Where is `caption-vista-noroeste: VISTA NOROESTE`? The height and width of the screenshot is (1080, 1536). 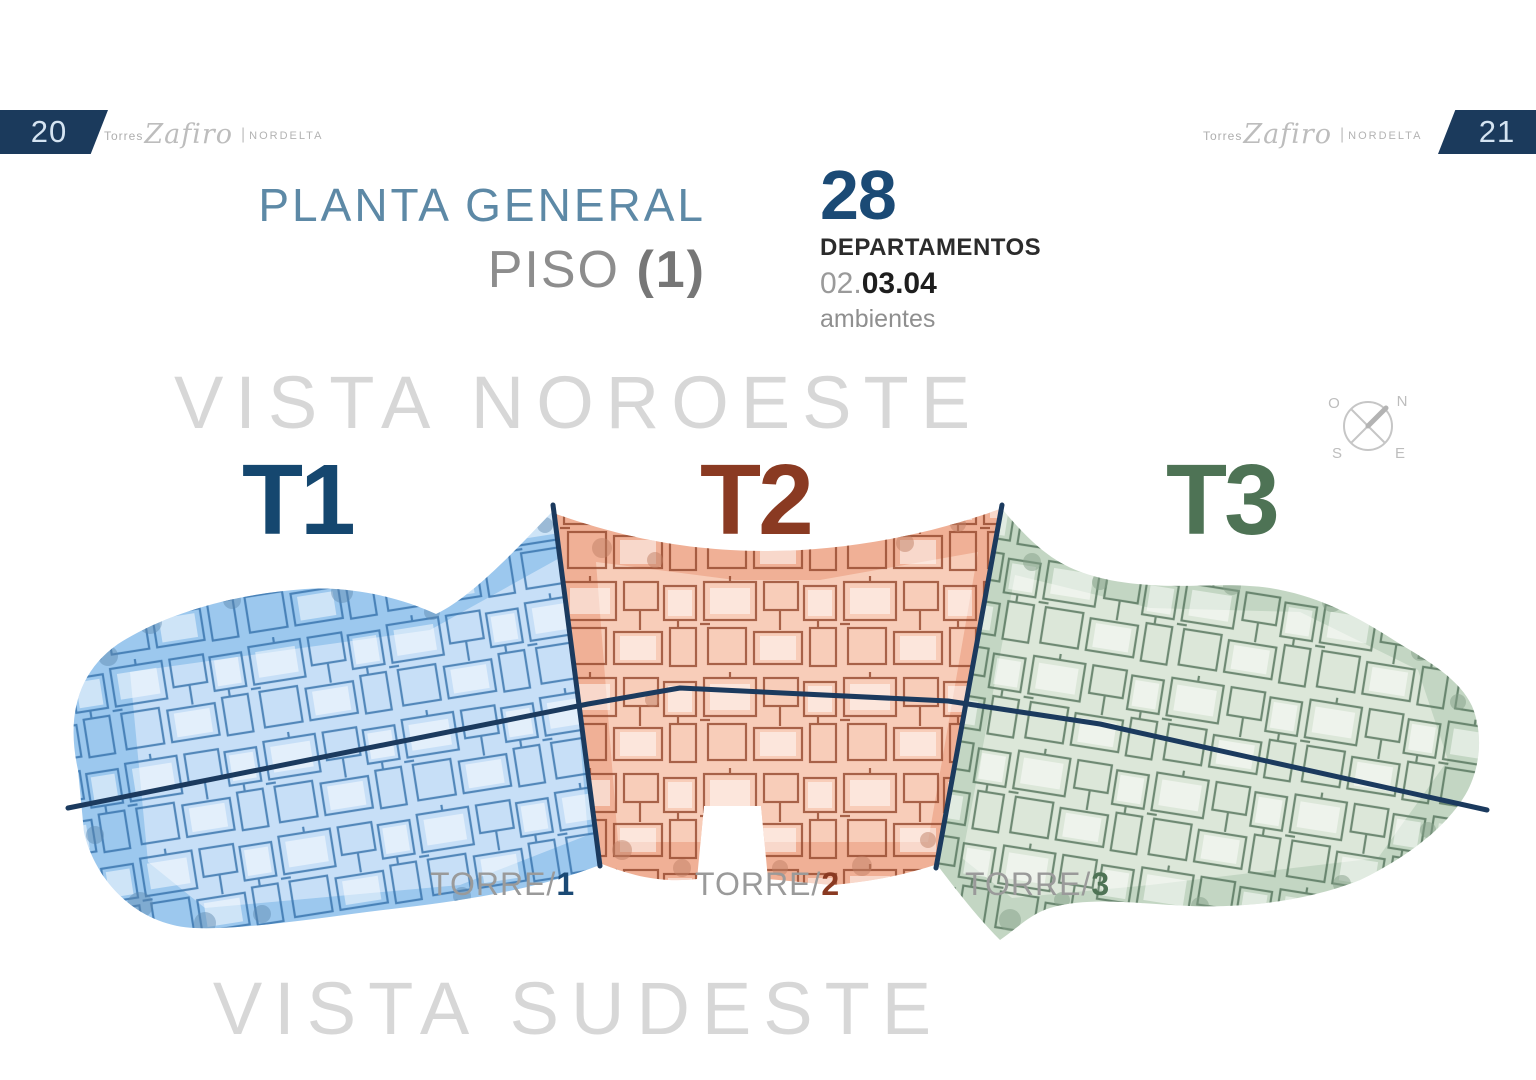 caption-vista-noroeste: VISTA NOROESTE is located at coordinates (578, 402).